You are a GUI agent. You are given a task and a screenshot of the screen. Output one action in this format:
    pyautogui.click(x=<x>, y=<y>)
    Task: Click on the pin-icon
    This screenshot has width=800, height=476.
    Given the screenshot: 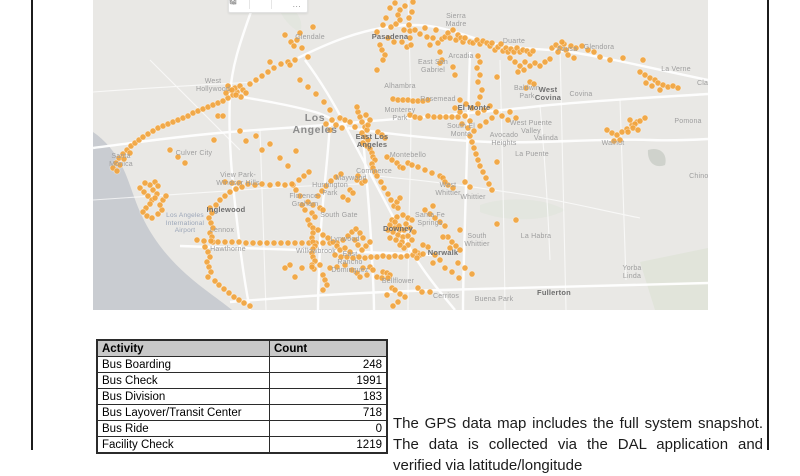 What is the action you would take?
    pyautogui.click(x=247, y=4)
    